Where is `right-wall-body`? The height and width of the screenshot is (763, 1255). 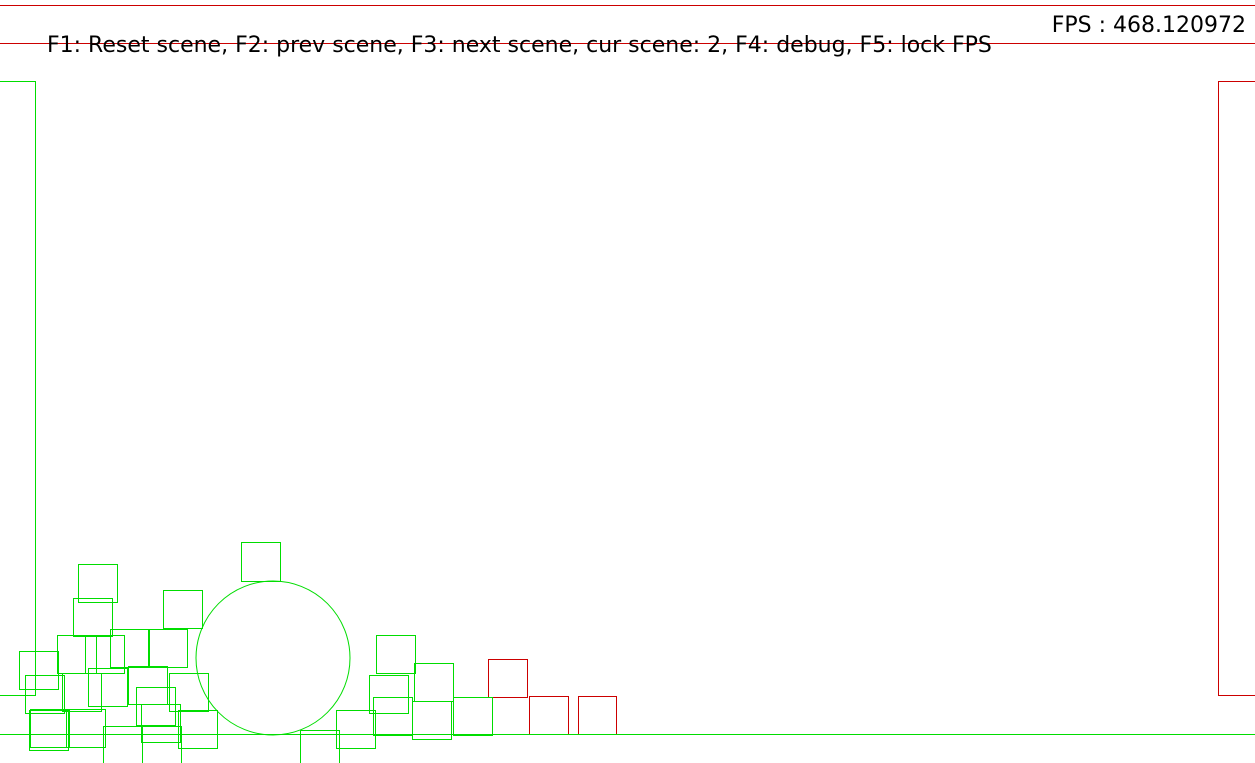
right-wall-body is located at coordinates (1236, 388).